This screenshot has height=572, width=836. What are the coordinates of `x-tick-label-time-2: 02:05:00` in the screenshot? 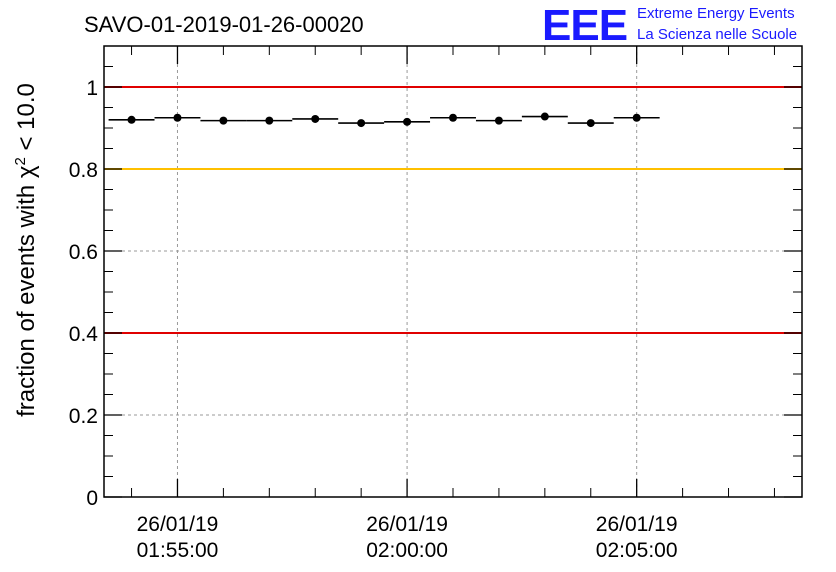 It's located at (637, 550).